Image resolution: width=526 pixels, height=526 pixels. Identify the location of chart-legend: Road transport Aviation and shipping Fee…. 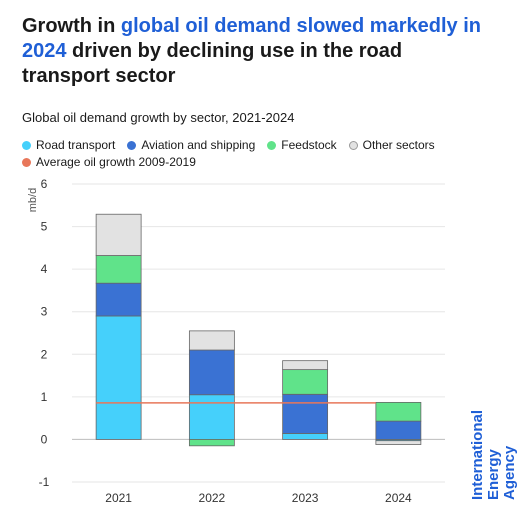
(257, 154).